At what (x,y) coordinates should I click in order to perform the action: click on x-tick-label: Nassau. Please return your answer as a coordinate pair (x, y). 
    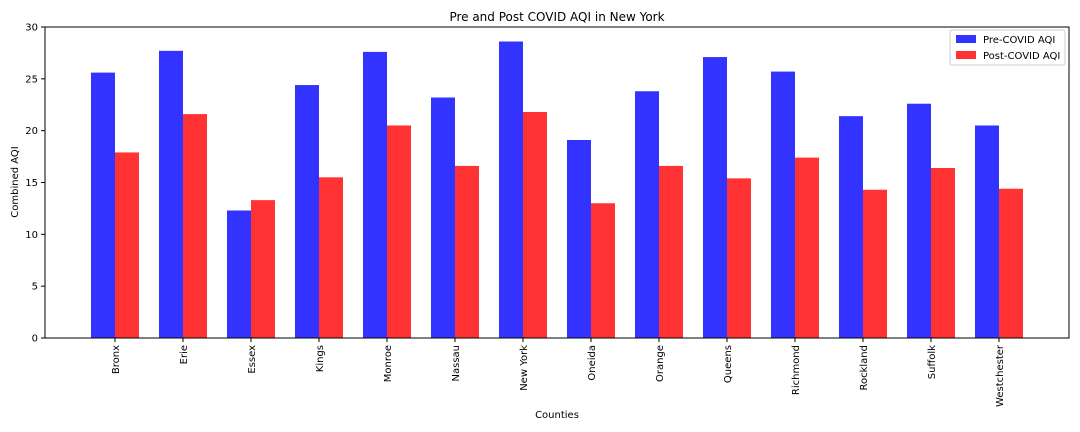
    Looking at the image, I should click on (456, 363).